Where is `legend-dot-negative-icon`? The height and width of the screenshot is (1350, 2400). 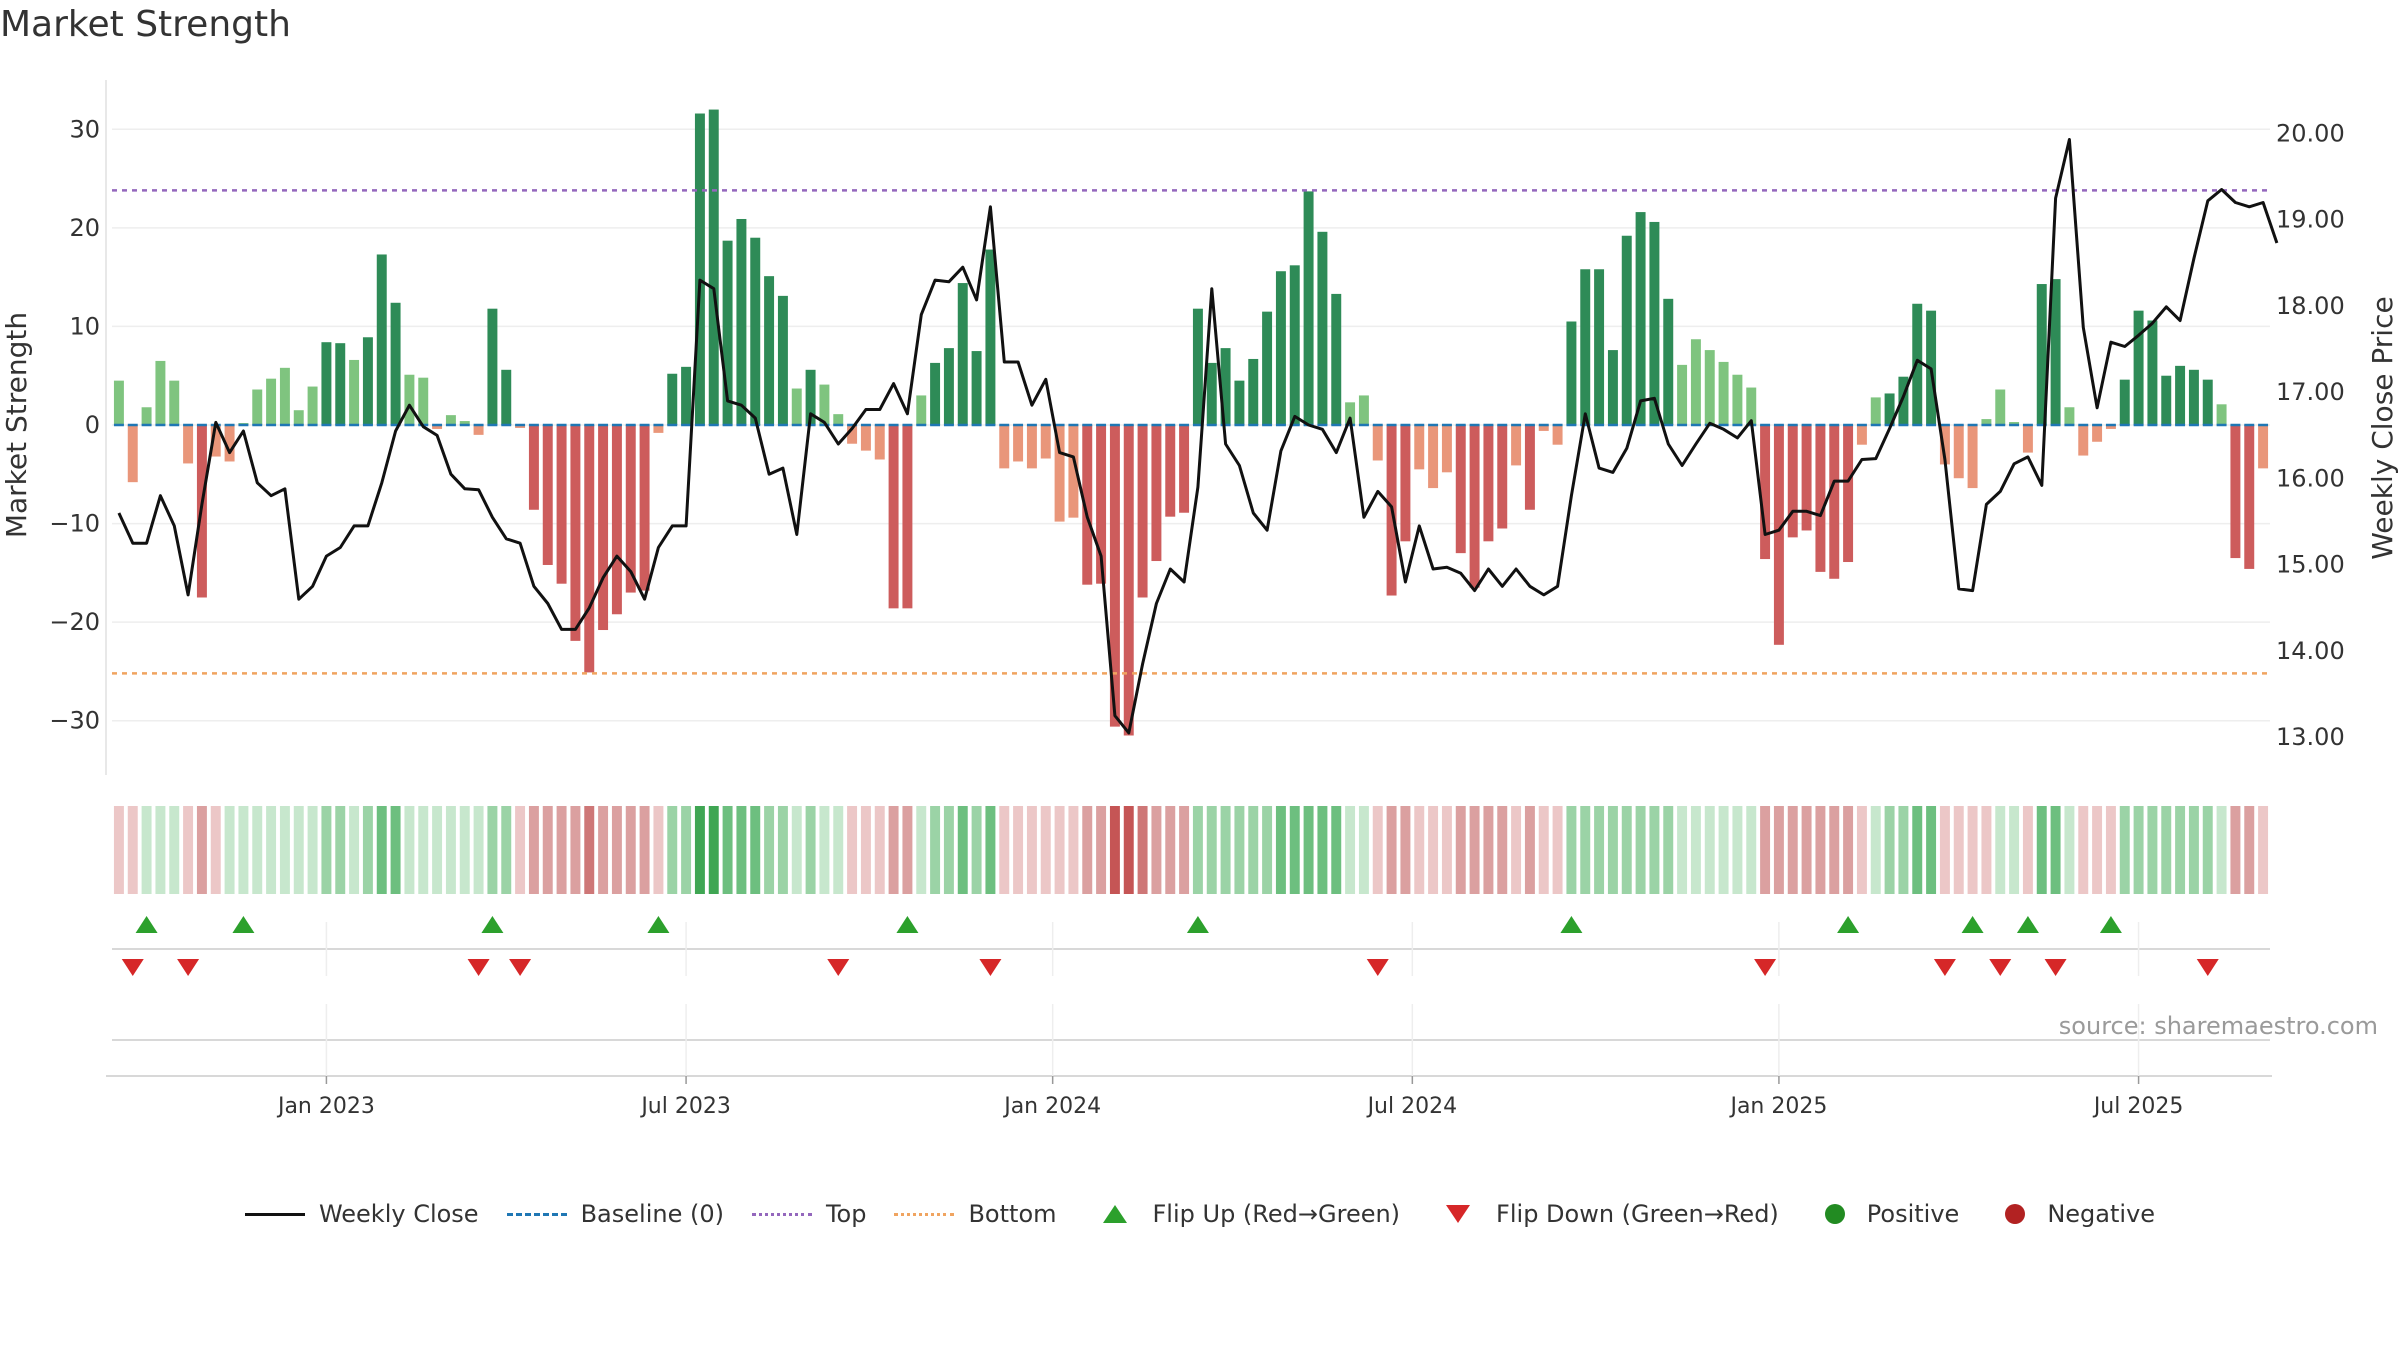 legend-dot-negative-icon is located at coordinates (2015, 1214).